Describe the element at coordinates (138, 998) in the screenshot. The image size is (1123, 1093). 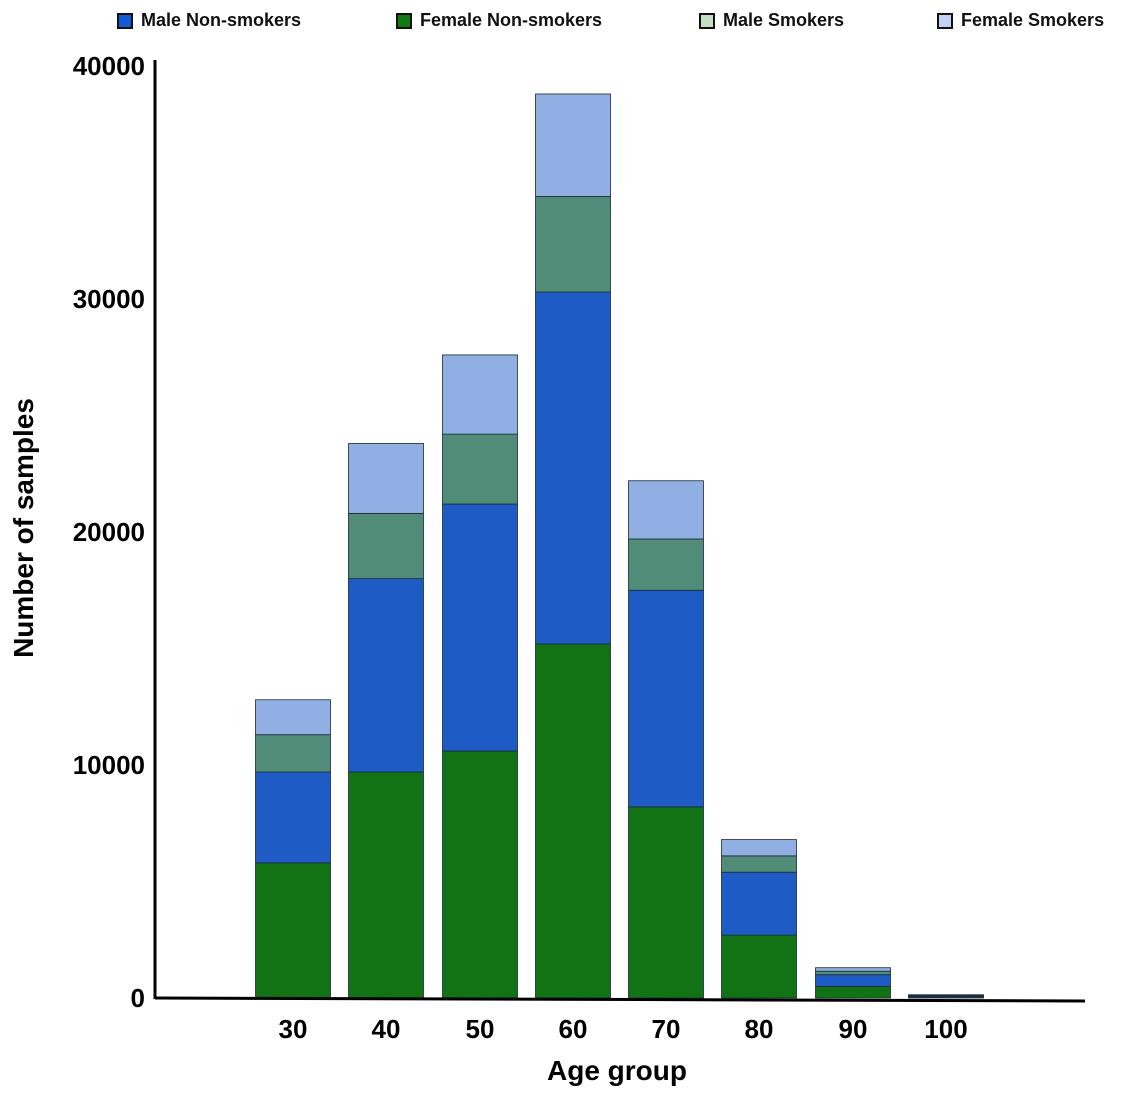
I see `y-tick-label-0: 0` at that location.